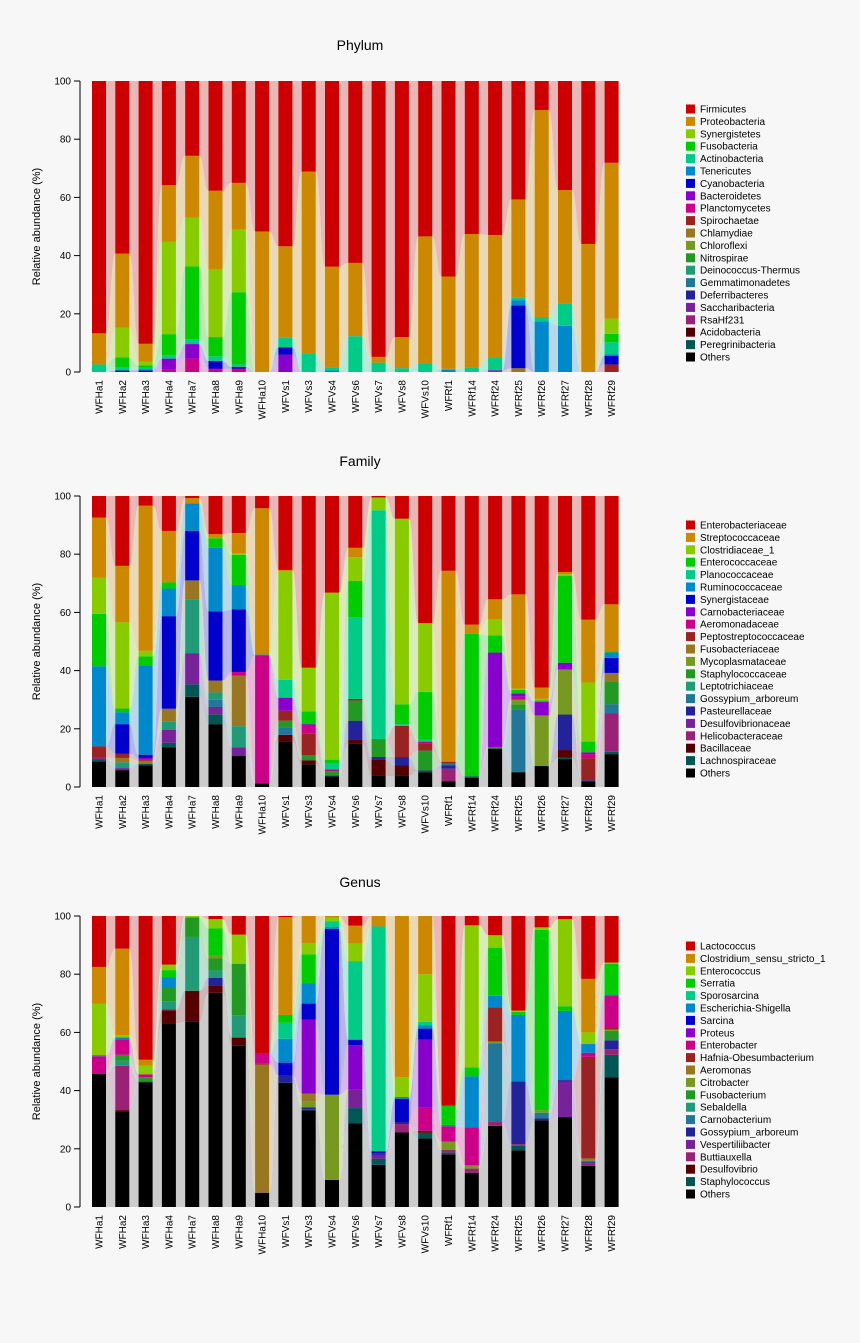 The height and width of the screenshot is (1343, 860). Describe the element at coordinates (717, 258) in the screenshot. I see `legend-item: Nitrospirae` at that location.